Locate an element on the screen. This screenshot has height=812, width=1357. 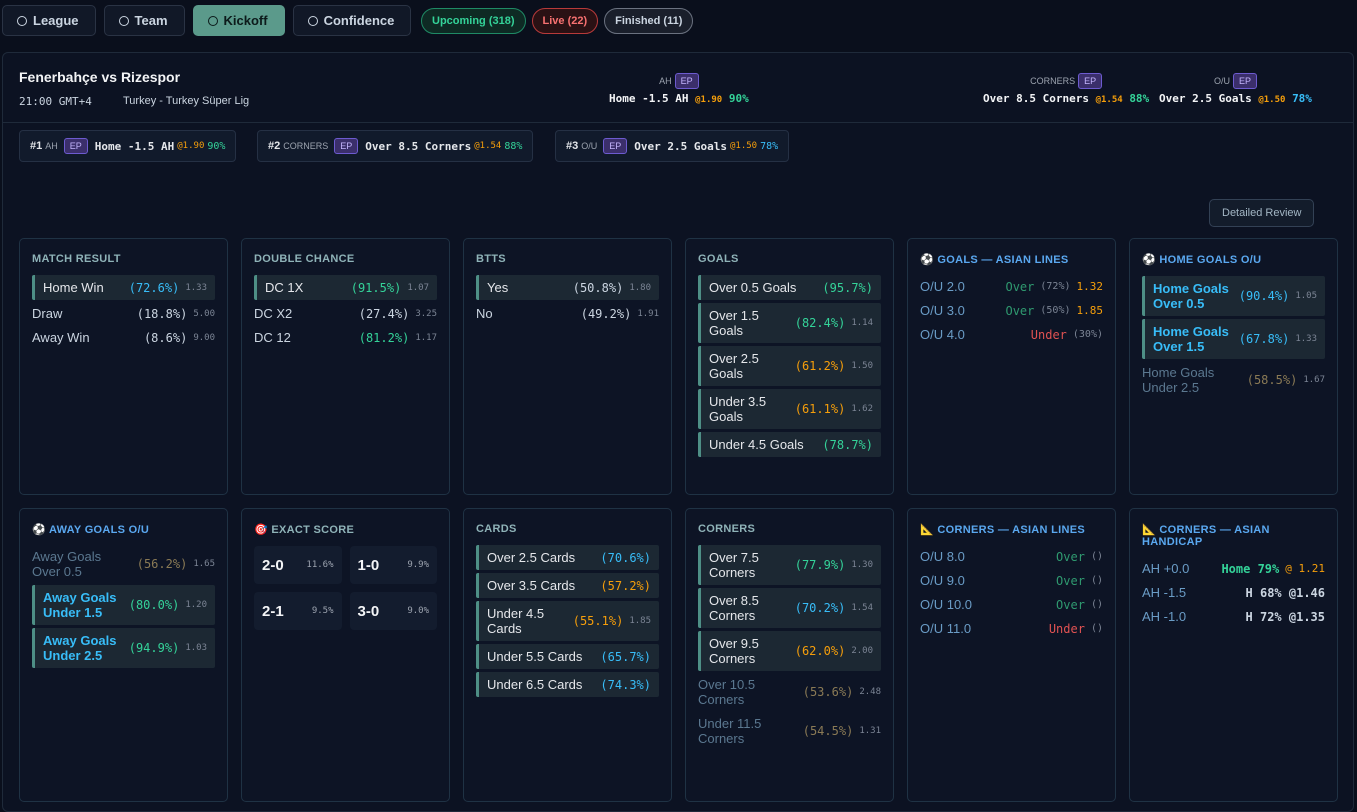
filter-pill: Live (22) is located at coordinates (565, 21).